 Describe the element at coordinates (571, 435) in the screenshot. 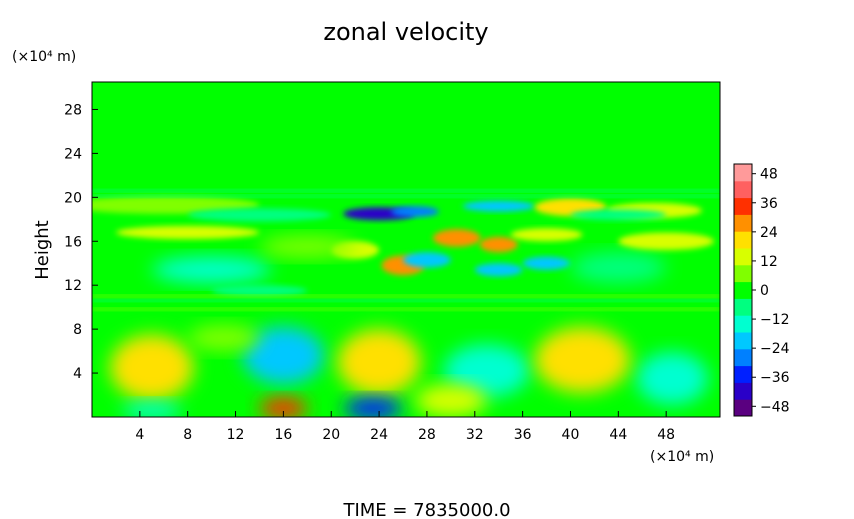

I see `x-tick-label: 40` at that location.